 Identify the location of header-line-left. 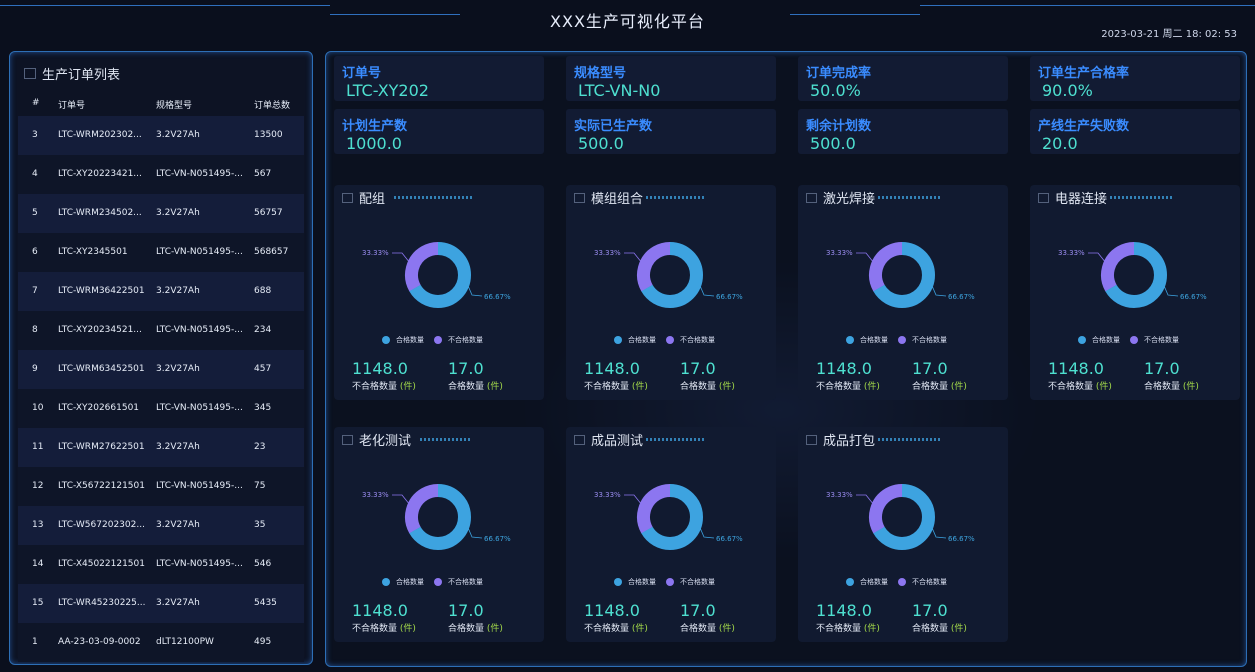
(165, 5).